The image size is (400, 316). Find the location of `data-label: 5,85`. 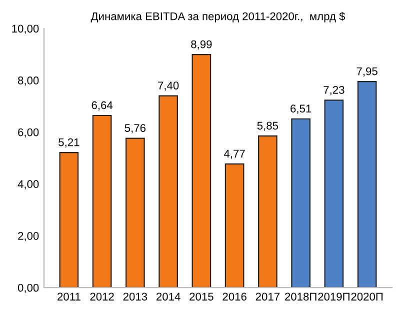

data-label: 5,85 is located at coordinates (267, 126).